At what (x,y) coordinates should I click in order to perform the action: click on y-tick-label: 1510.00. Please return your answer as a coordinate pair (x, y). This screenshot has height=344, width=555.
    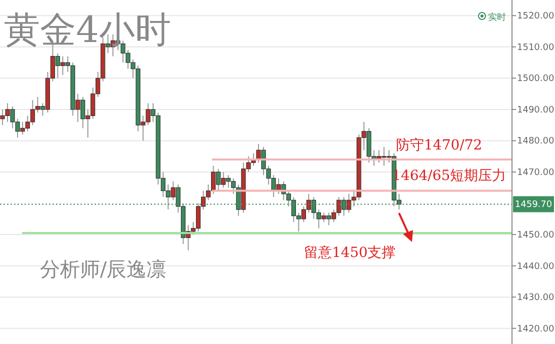
    Looking at the image, I should click on (535, 47).